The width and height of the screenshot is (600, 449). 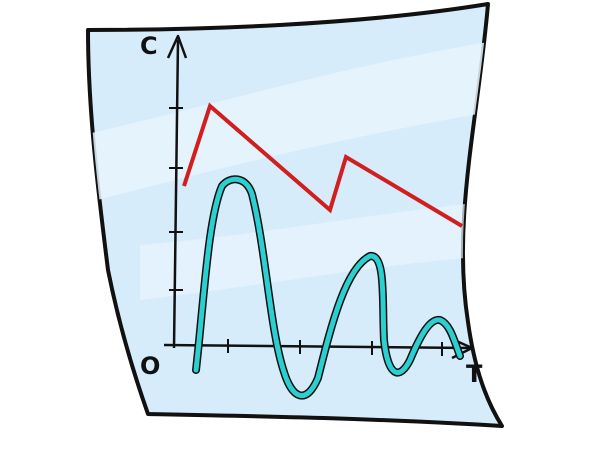 I want to click on y-axis-arrow, so click(x=177, y=46).